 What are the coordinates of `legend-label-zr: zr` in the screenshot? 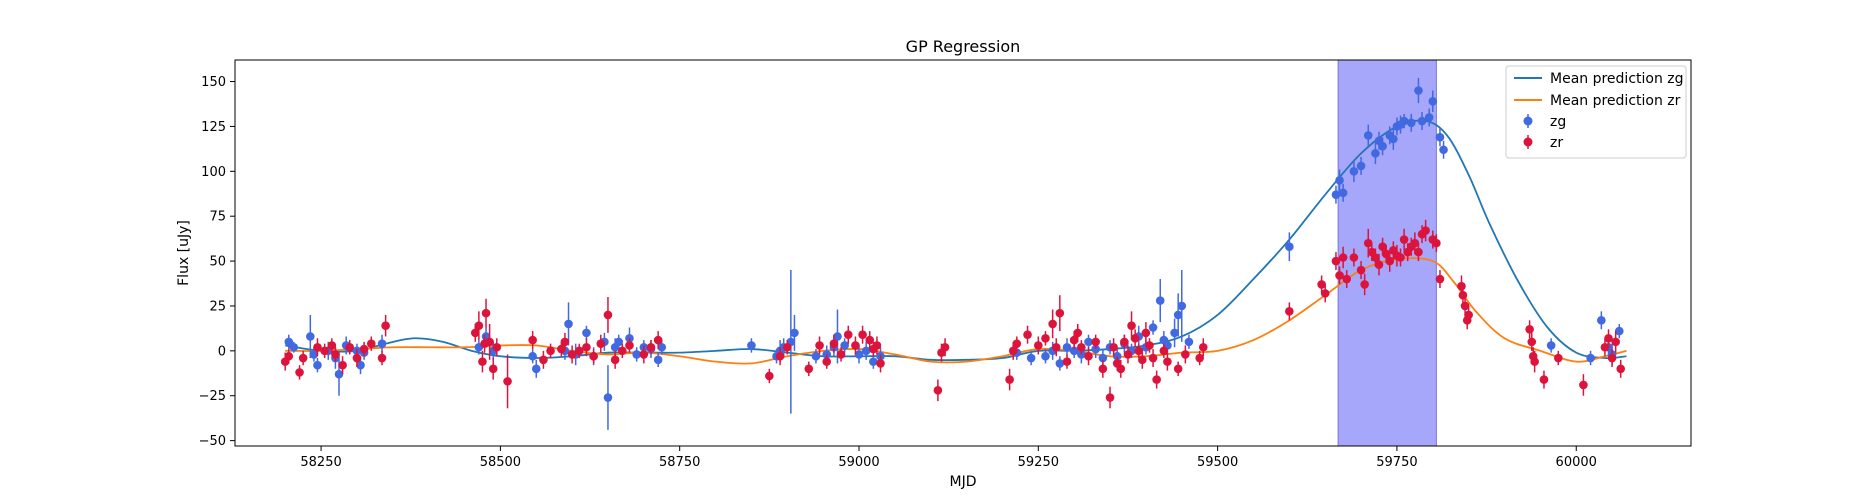 It's located at (1556, 143).